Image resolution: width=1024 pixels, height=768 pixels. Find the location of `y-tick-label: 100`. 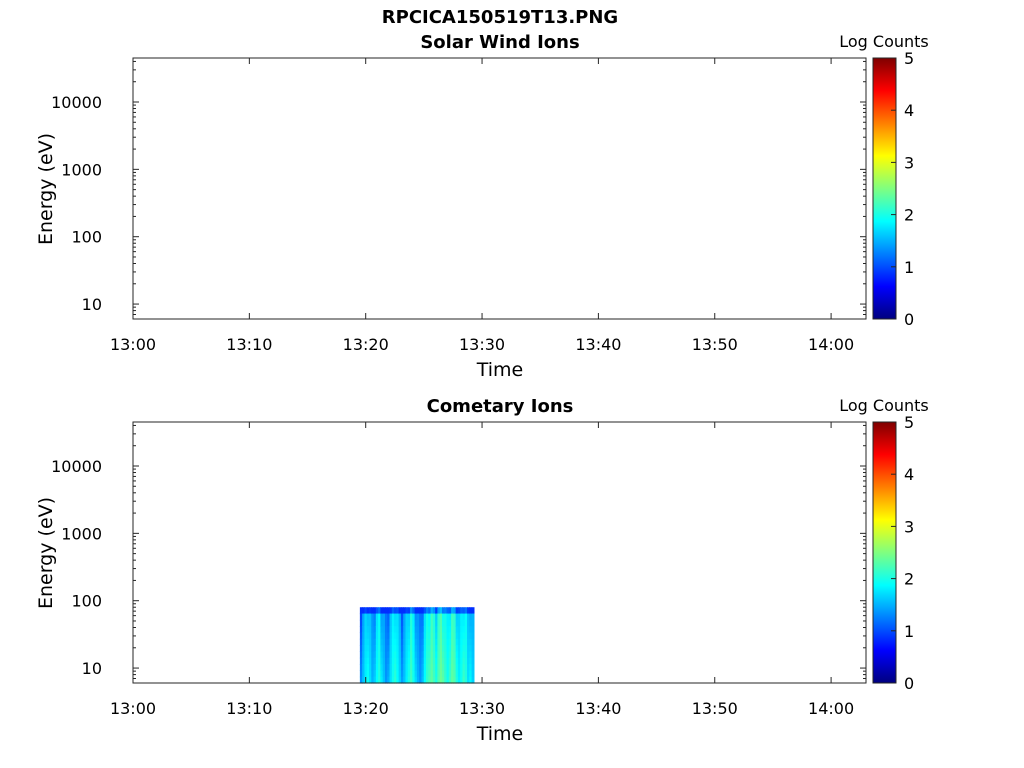

y-tick-label: 100 is located at coordinates (86, 601).